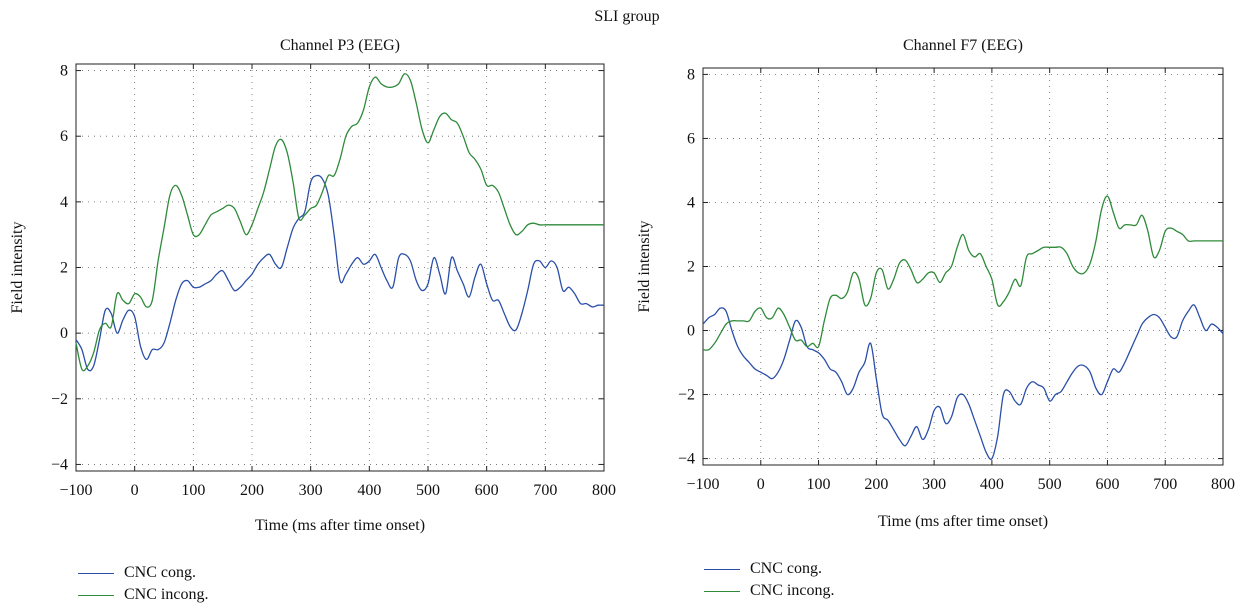 The height and width of the screenshot is (611, 1254). Describe the element at coordinates (963, 382) in the screenshot. I see `series-line-f7-cnc-cong` at that location.